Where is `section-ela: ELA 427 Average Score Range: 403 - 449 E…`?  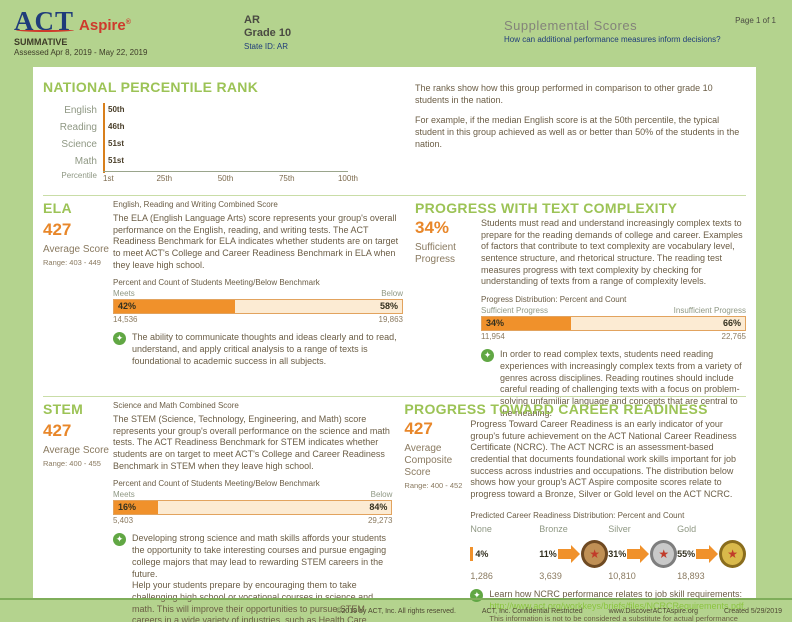
section-ela: ELA 427 Average Score Range: 403 - 449 E… is located at coordinates (223, 296).